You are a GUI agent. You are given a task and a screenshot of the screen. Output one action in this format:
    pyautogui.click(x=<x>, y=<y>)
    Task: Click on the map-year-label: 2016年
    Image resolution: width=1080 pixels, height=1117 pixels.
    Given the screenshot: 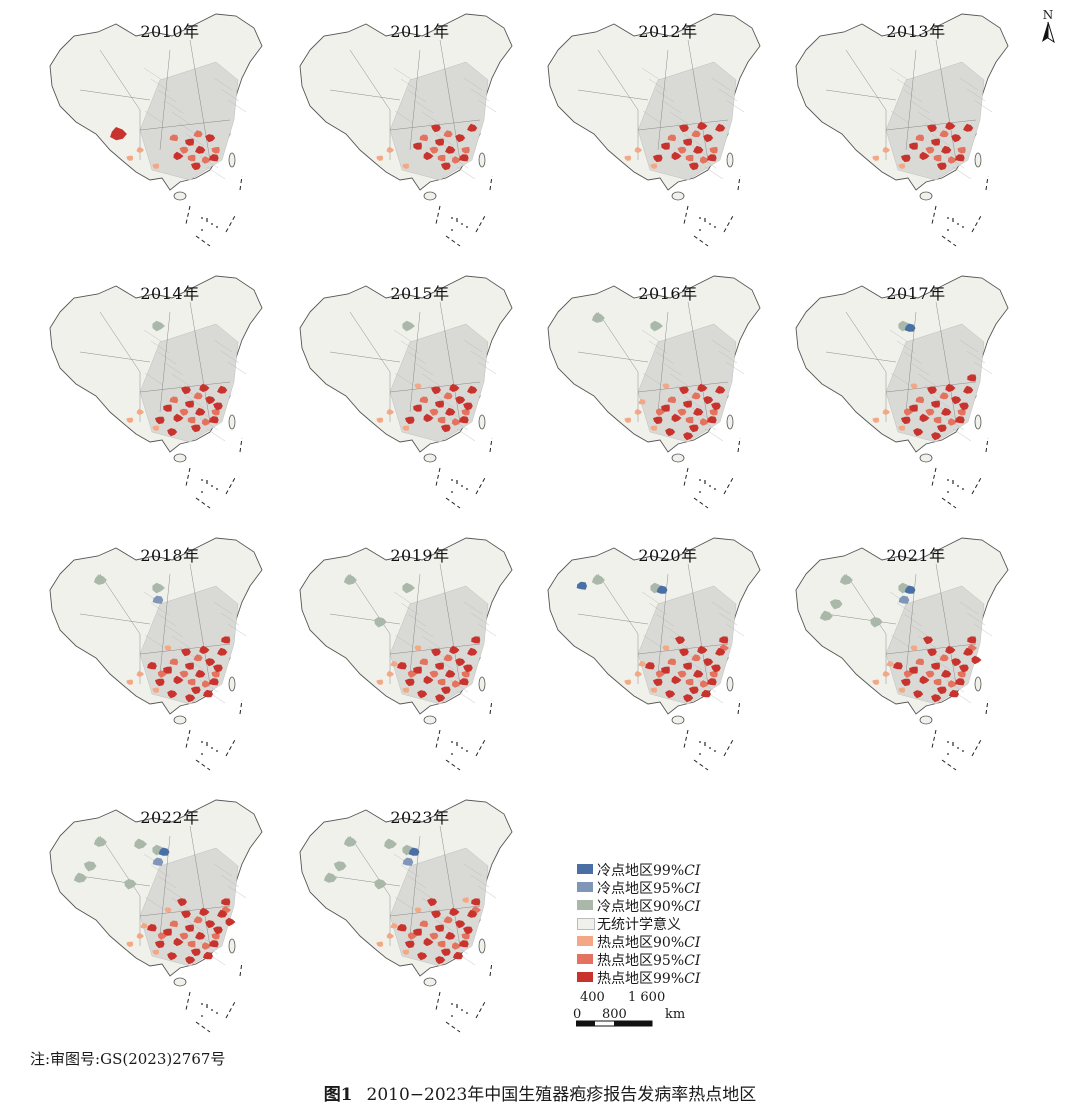 What is the action you would take?
    pyautogui.click(x=668, y=293)
    